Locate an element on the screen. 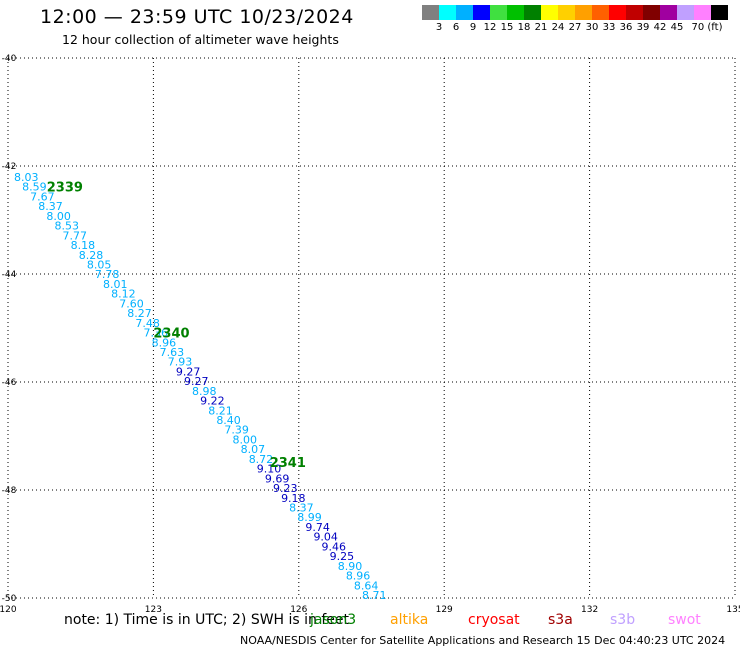  legend-altika: altika is located at coordinates (409, 620).